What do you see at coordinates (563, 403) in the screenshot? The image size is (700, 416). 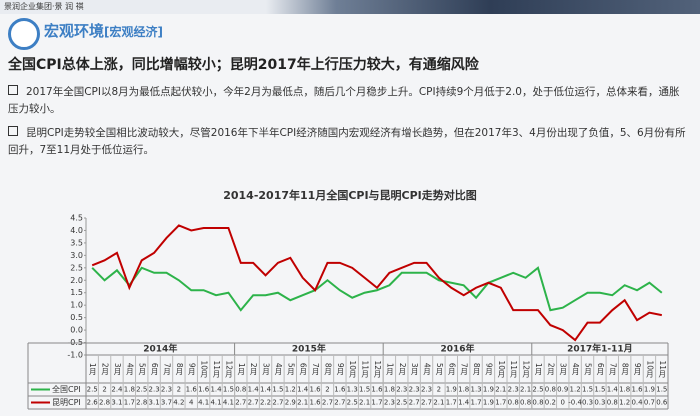 I see `table-value: 0` at bounding box center [563, 403].